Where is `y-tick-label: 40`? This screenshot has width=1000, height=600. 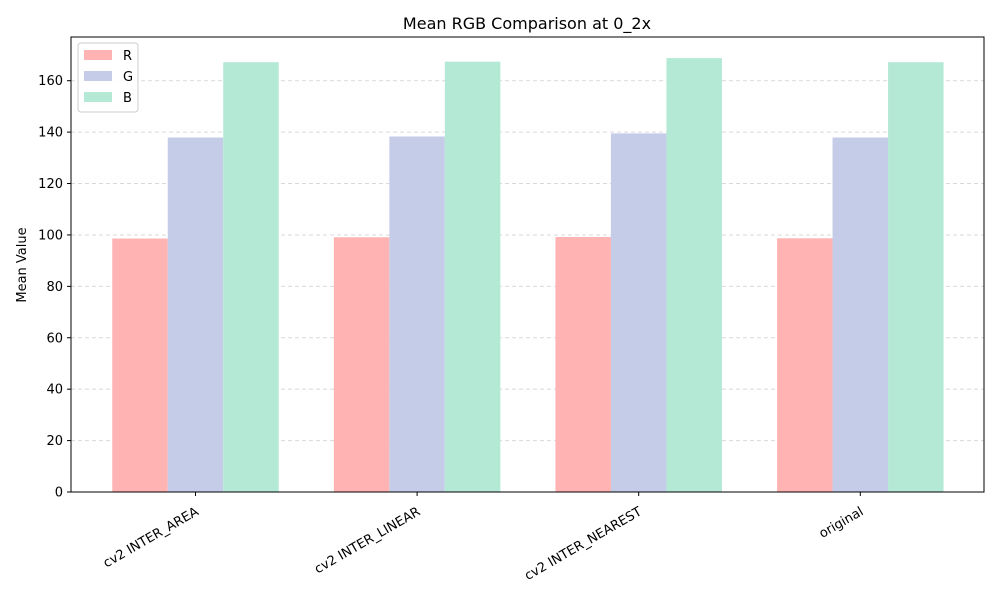
y-tick-label: 40 is located at coordinates (54, 390).